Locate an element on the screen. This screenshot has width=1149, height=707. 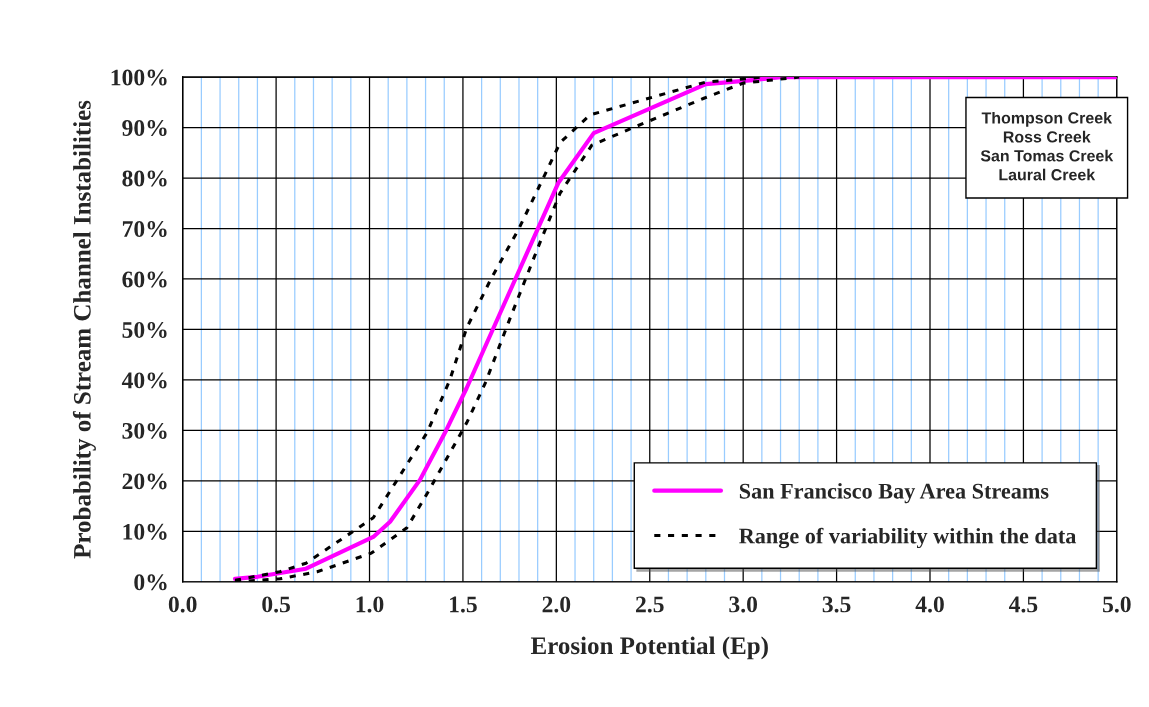
y-tick-label: 60% is located at coordinates (144, 279).